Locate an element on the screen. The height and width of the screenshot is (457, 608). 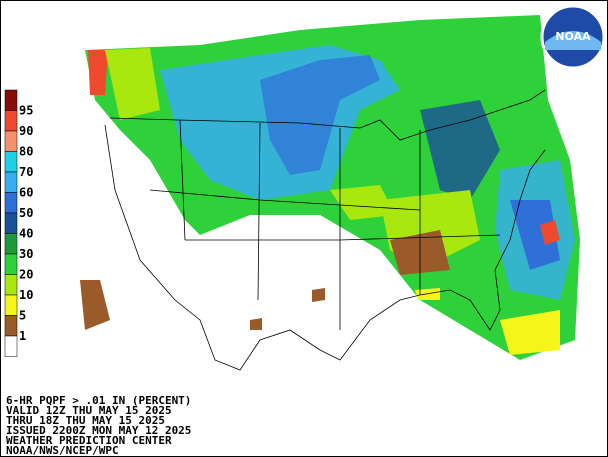
logo-text: NOAA is located at coordinates (573, 36).